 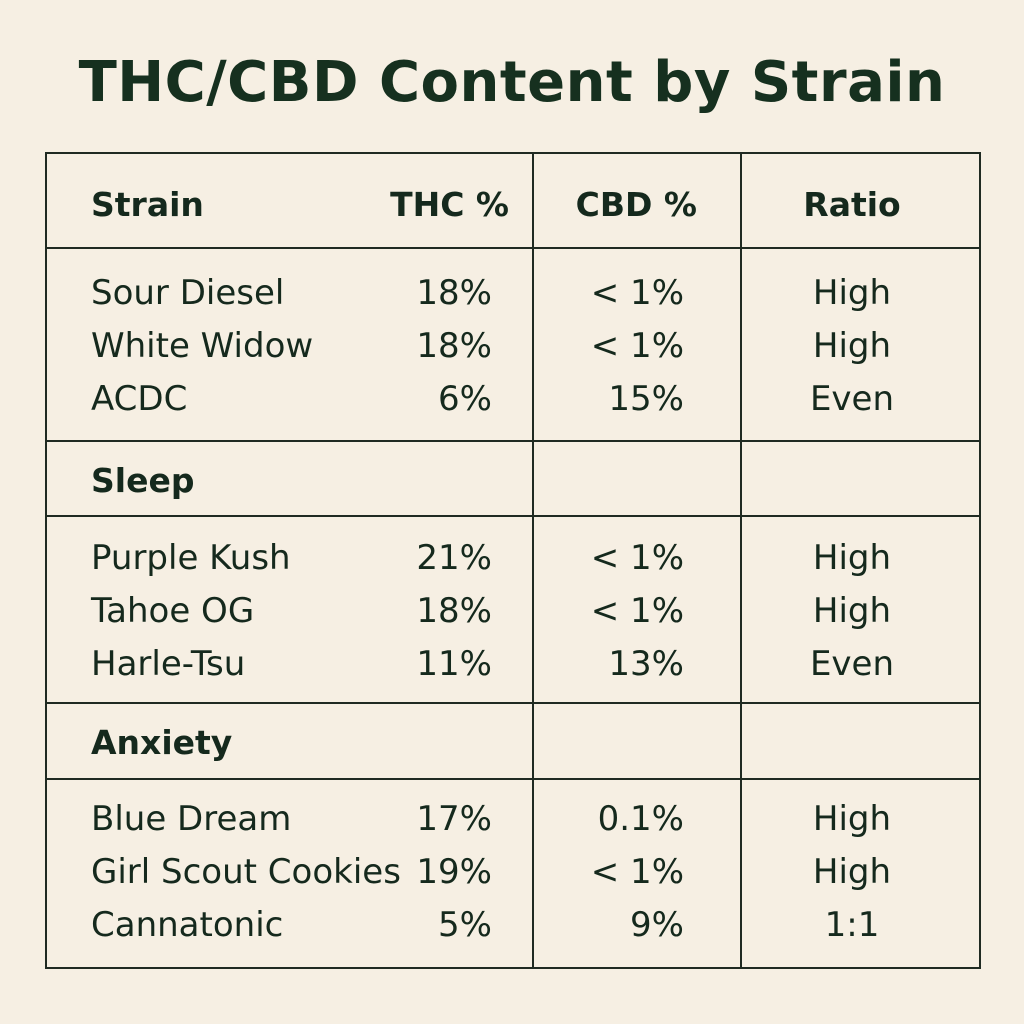 I want to click on group-label-sleep: Sleep, so click(x=143, y=480).